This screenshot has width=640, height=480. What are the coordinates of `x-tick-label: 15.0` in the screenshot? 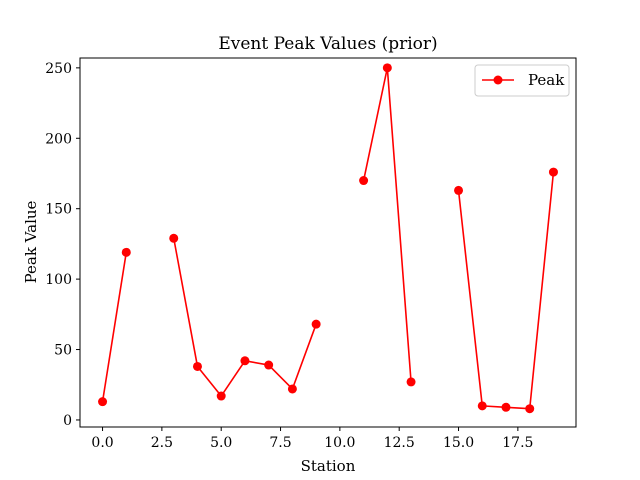 It's located at (458, 443).